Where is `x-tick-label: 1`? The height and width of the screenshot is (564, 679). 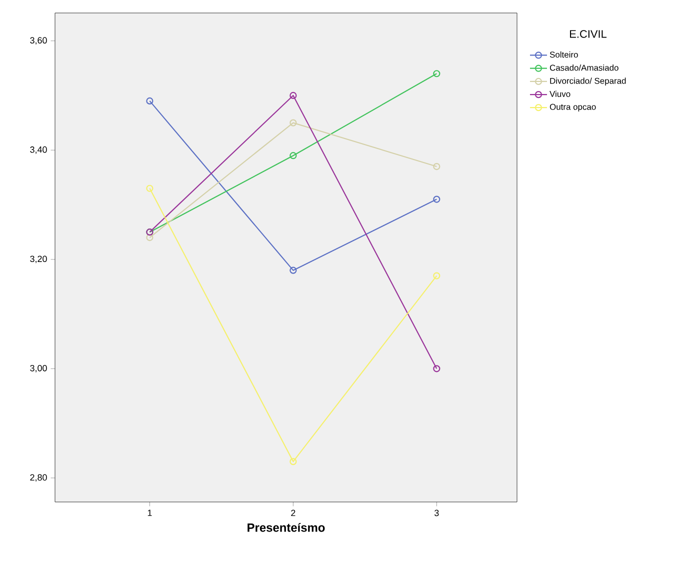
x-tick-label: 1 is located at coordinates (150, 513).